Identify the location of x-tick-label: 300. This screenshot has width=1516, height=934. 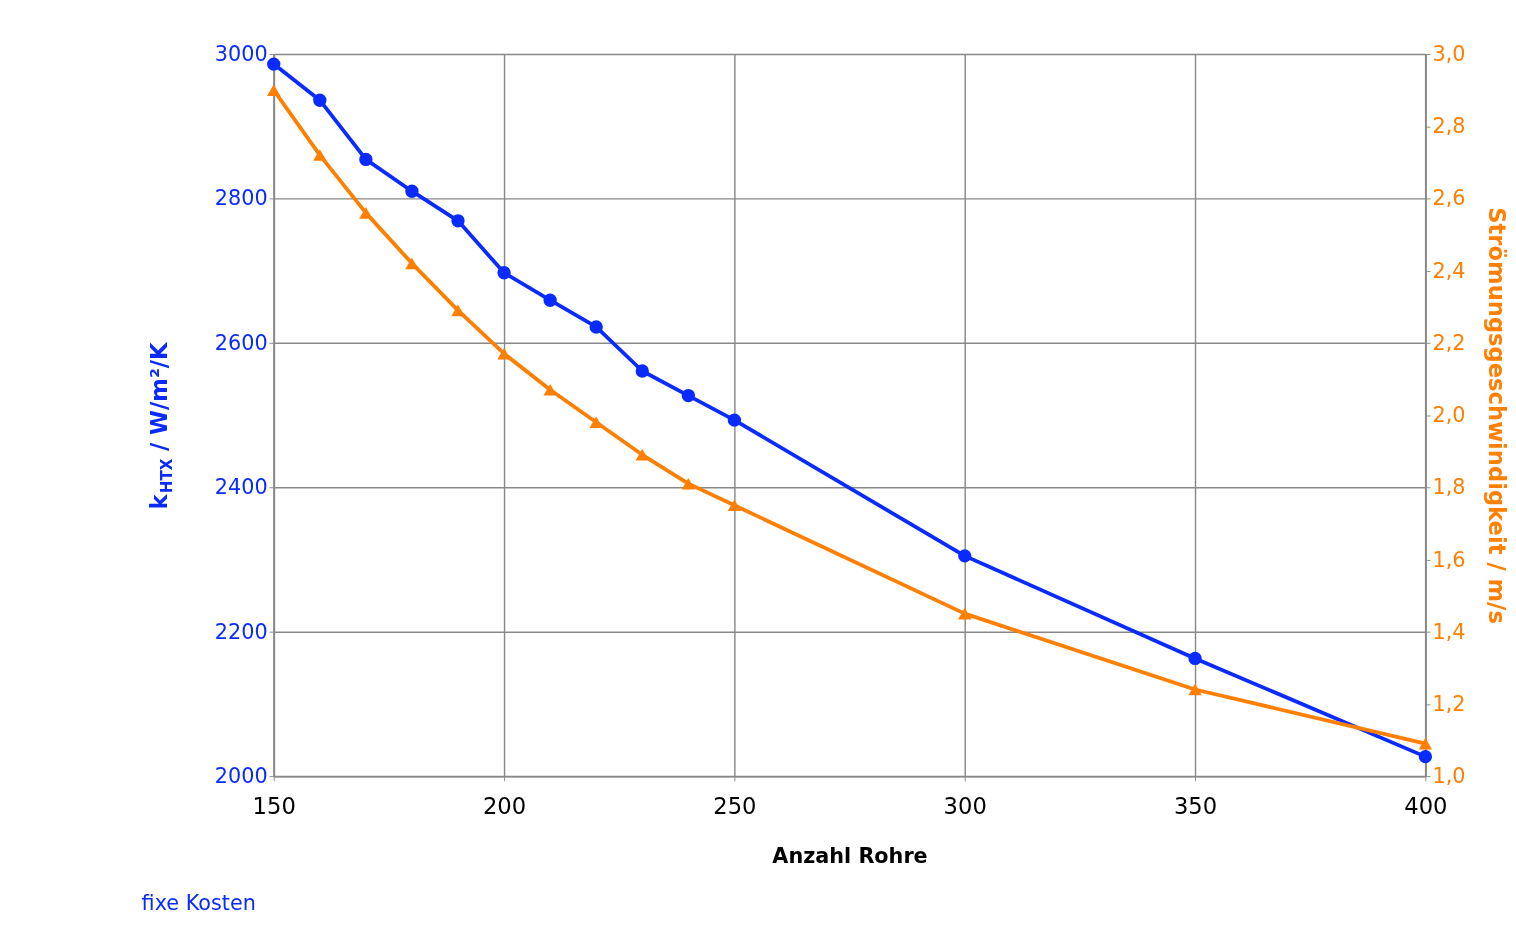
(965, 806).